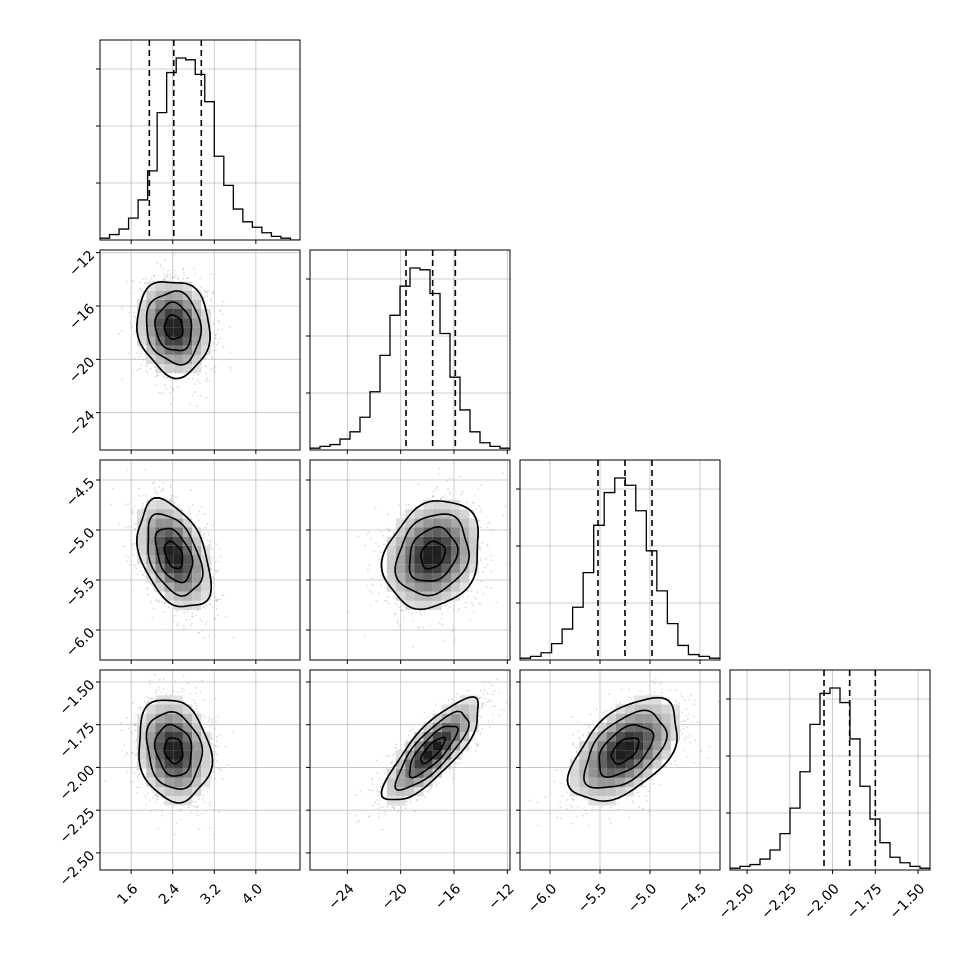 This screenshot has width=970, height=970. What do you see at coordinates (80, 642) in the screenshot?
I see `y-tick-label: −6.0` at bounding box center [80, 642].